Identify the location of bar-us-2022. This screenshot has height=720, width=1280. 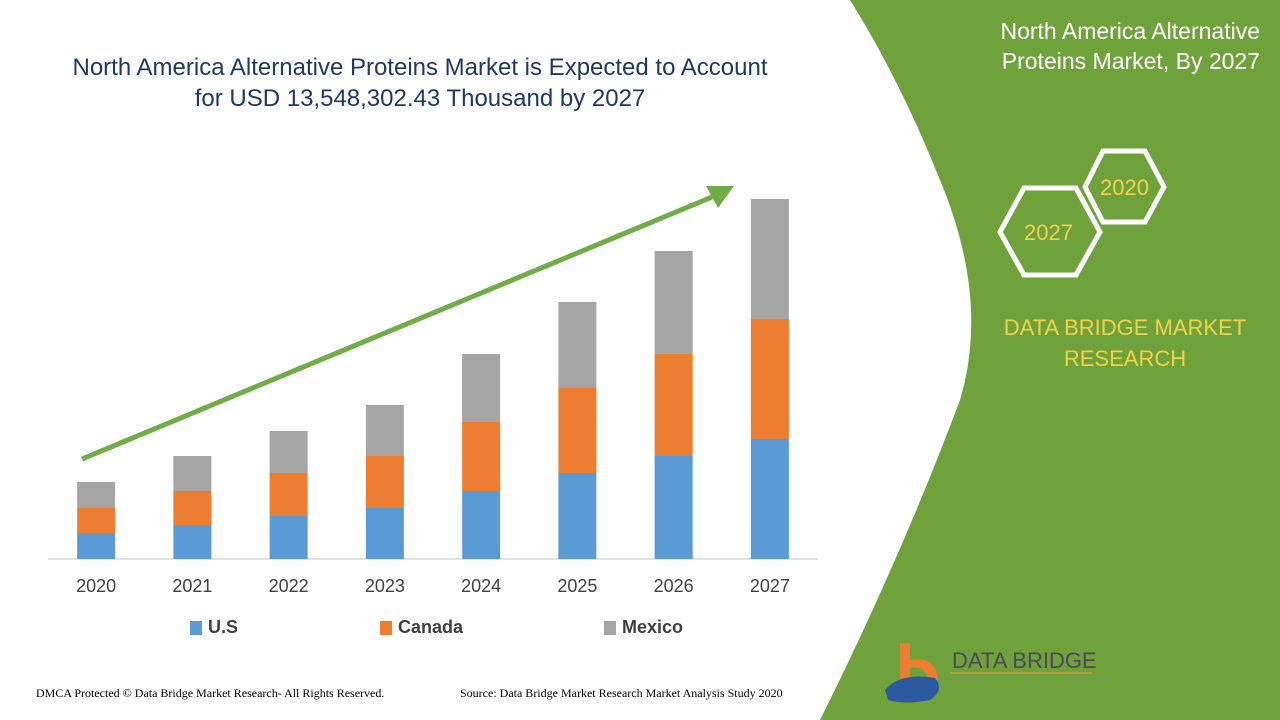
(288, 537).